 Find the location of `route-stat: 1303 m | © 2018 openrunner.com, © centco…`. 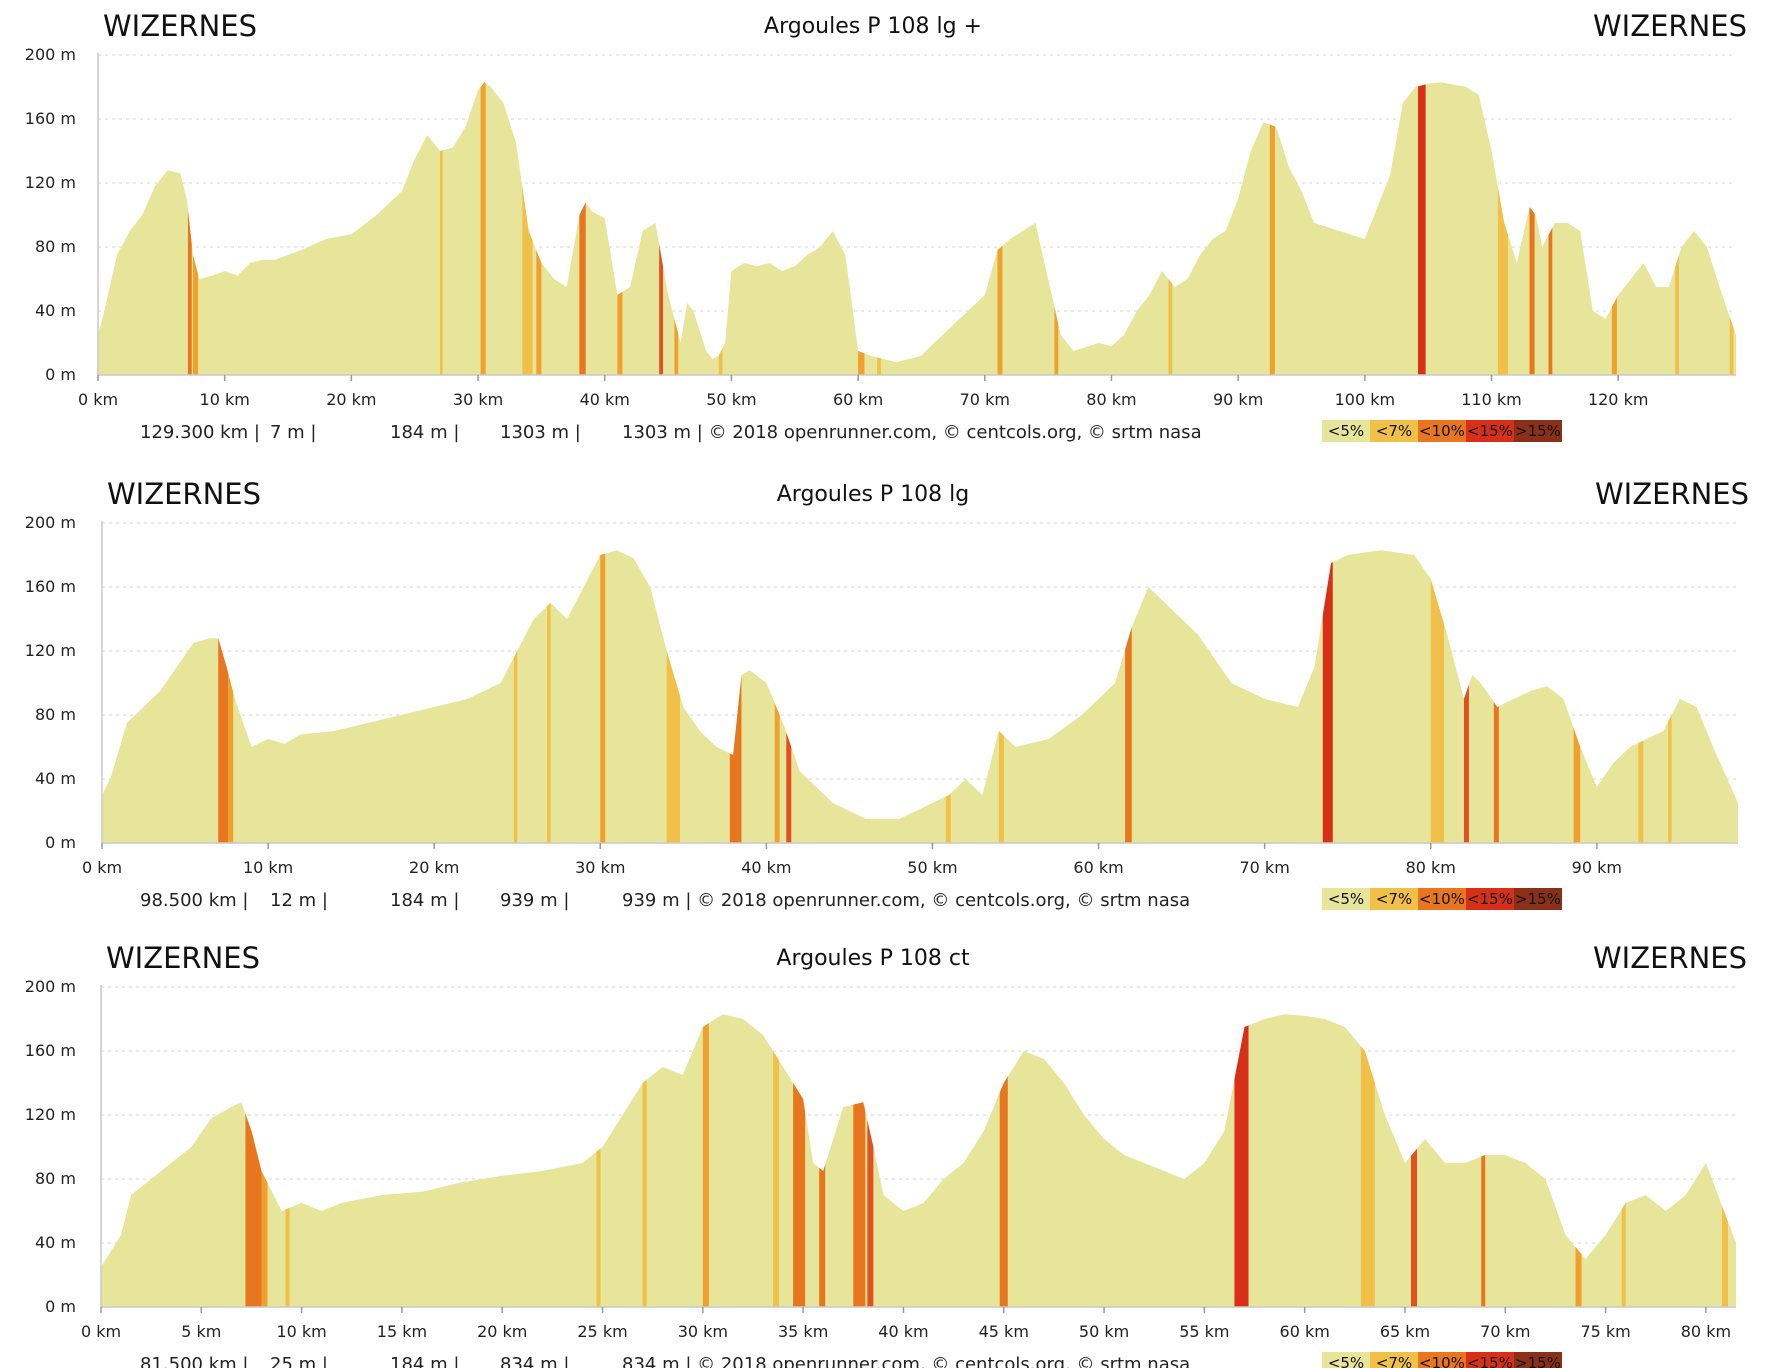

route-stat: 1303 m | © 2018 openrunner.com, © centco… is located at coordinates (912, 432).